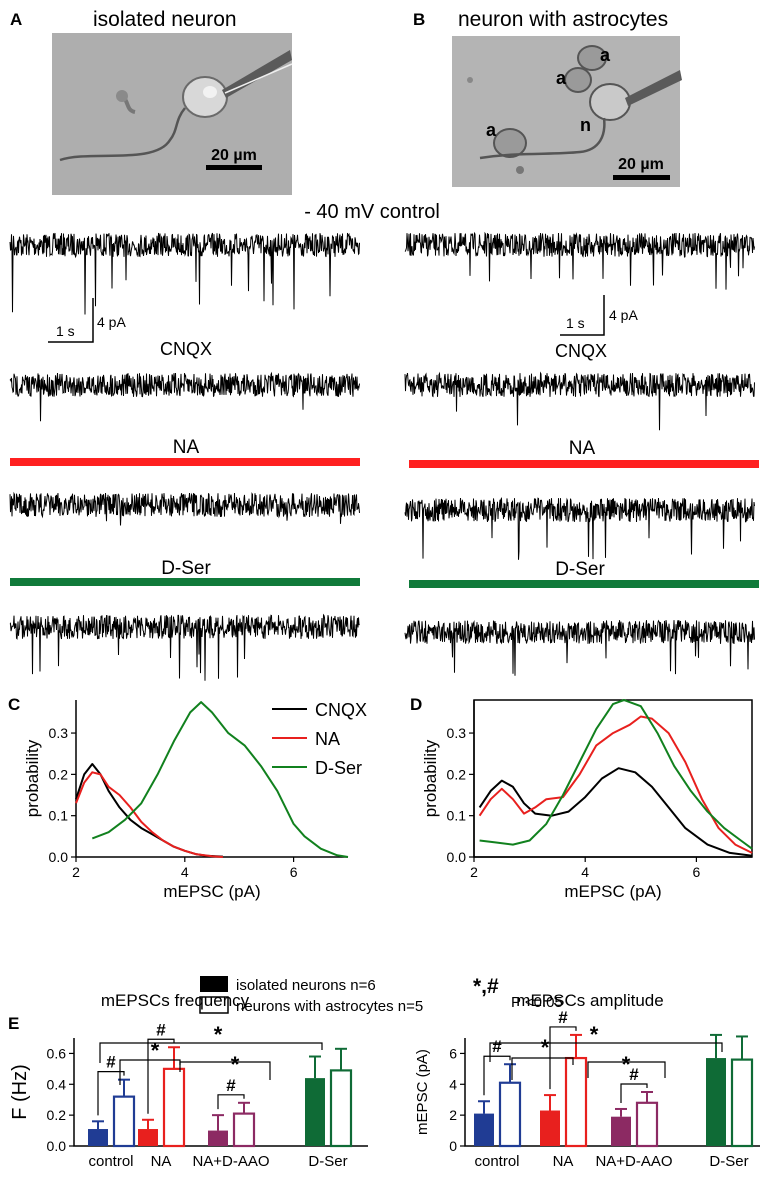 This screenshot has width=769, height=1182. I want to click on significance-text: P <0.05, so click(537, 1002).